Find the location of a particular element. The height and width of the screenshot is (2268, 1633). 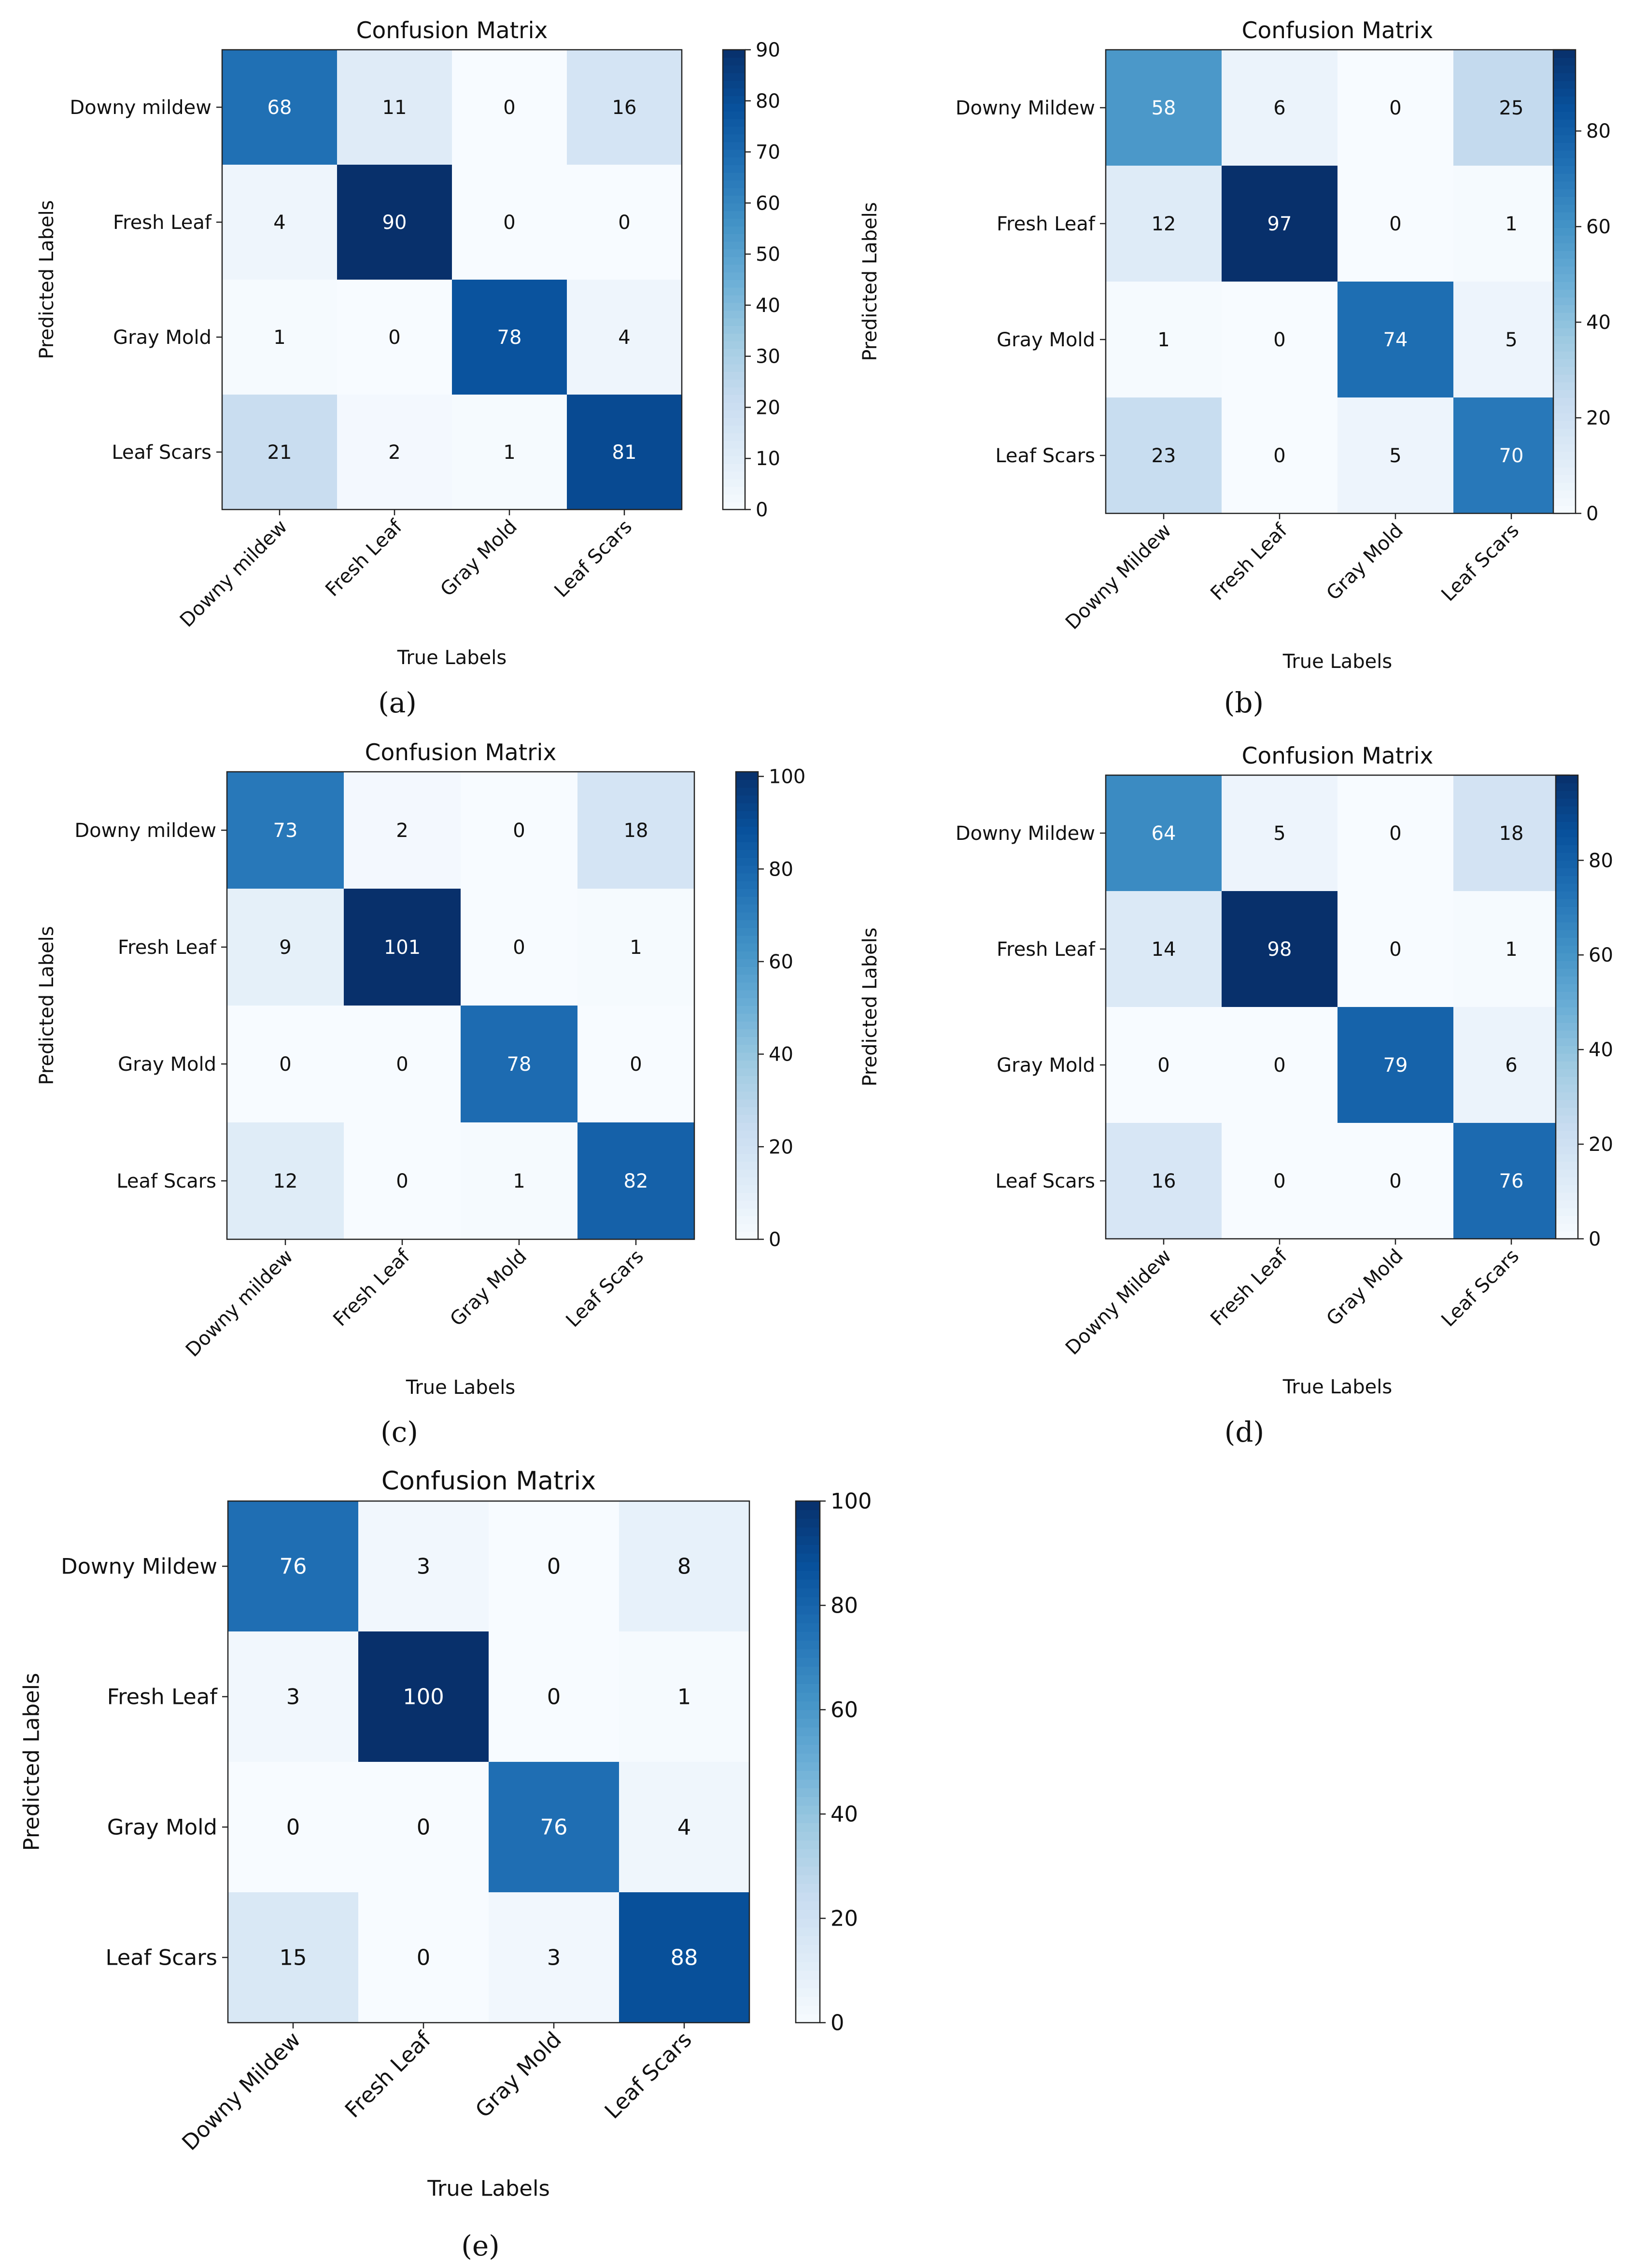

x-tick-label: Downy mildew is located at coordinates (234, 574).